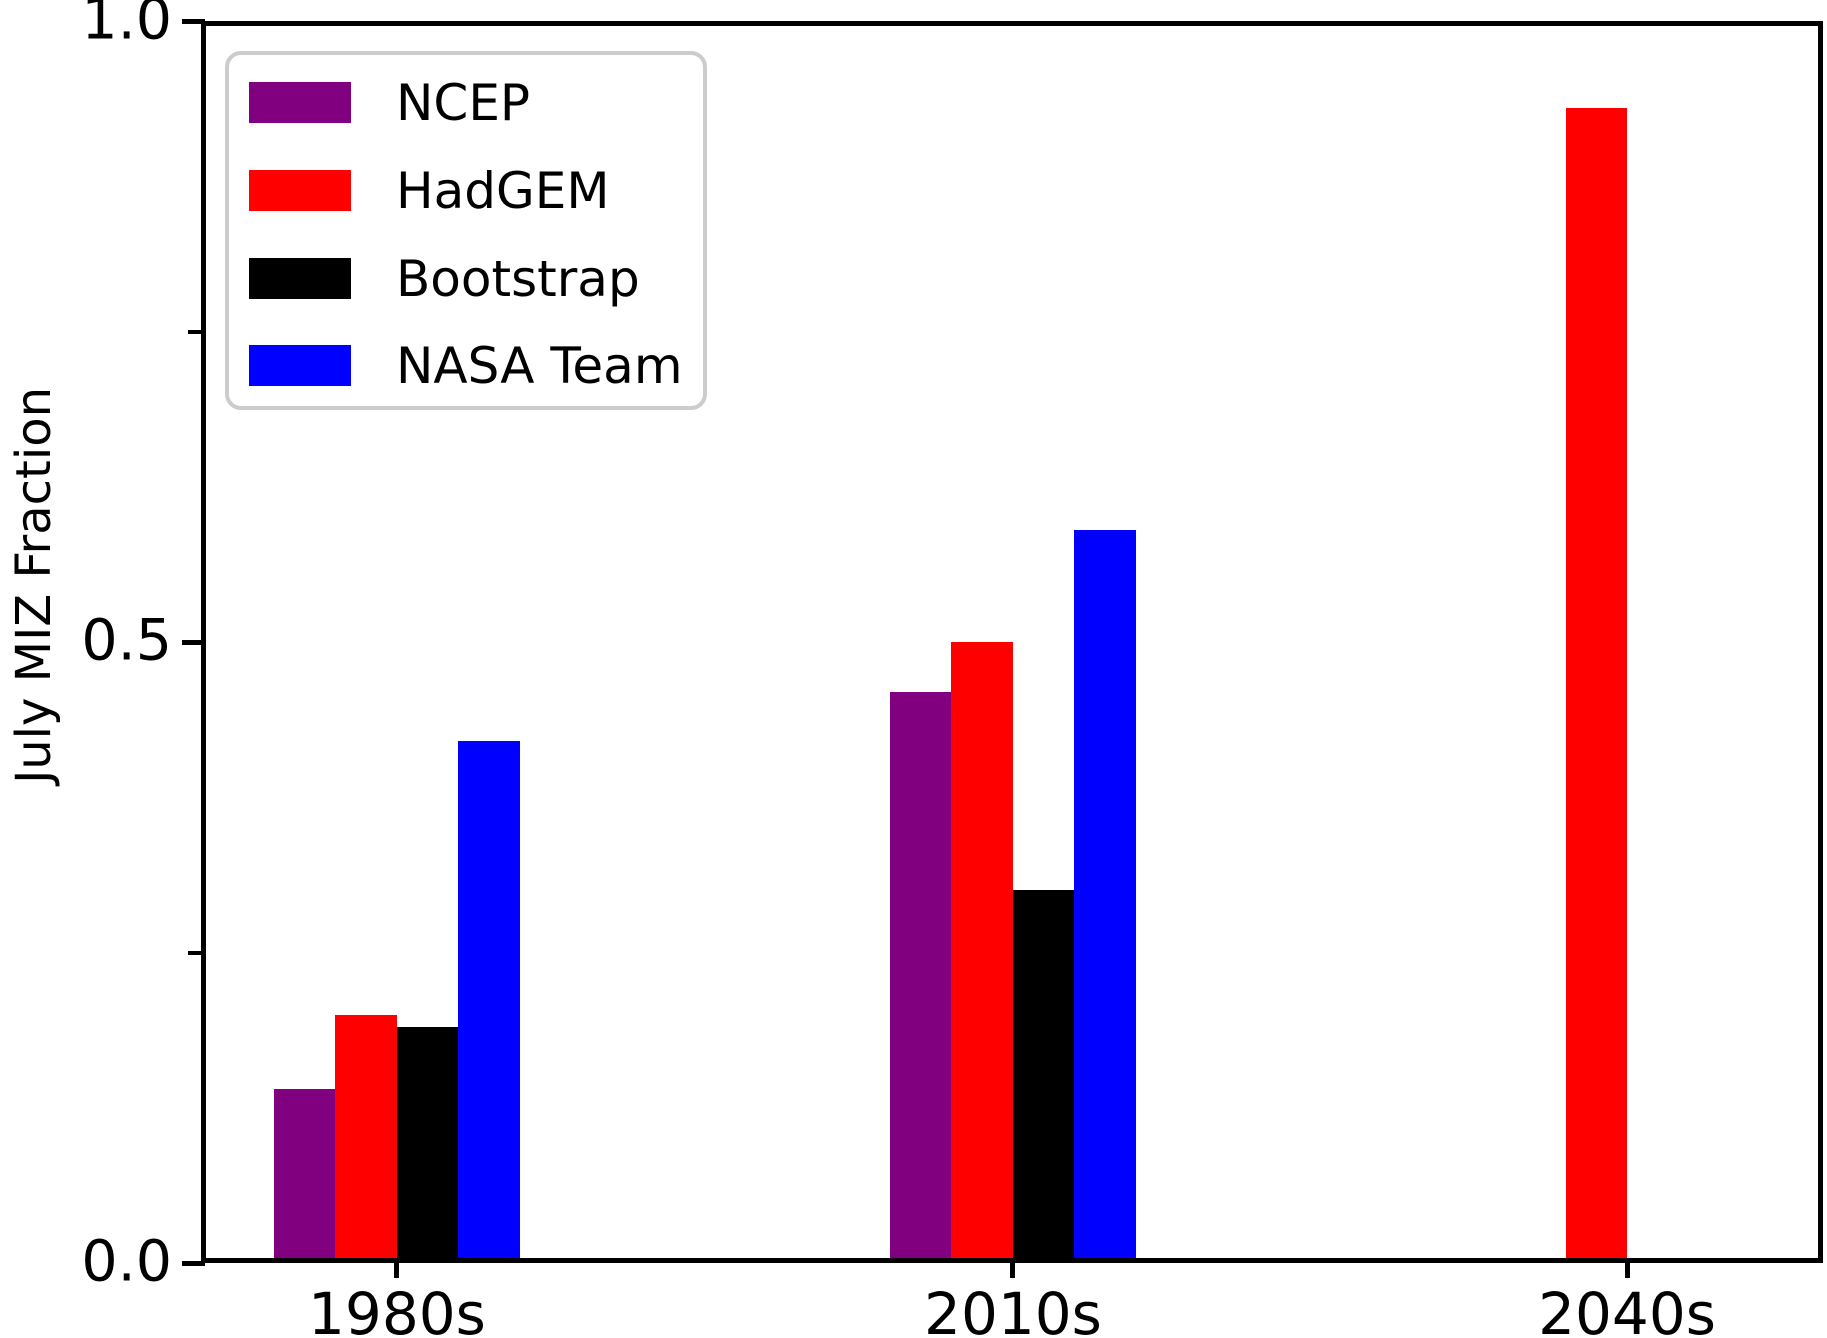 The height and width of the screenshot is (1338, 1827). Describe the element at coordinates (304, 1176) in the screenshot. I see `bar-ncep-1980s` at that location.